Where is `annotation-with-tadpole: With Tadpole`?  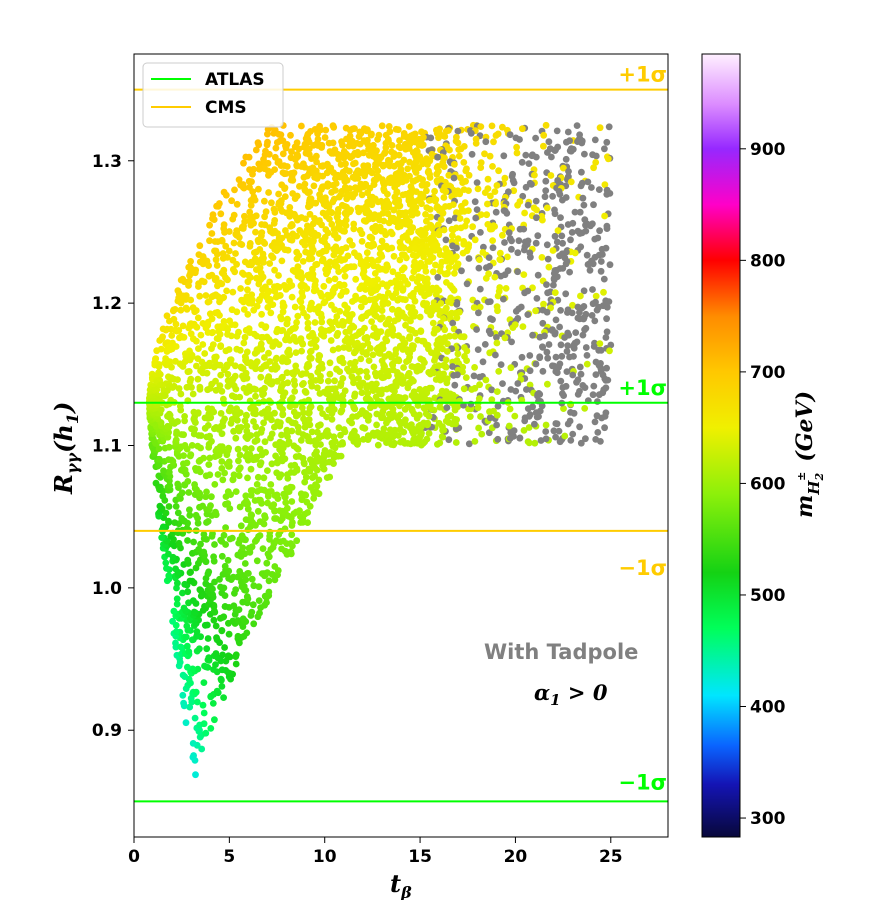 annotation-with-tadpole: With Tadpole is located at coordinates (561, 652).